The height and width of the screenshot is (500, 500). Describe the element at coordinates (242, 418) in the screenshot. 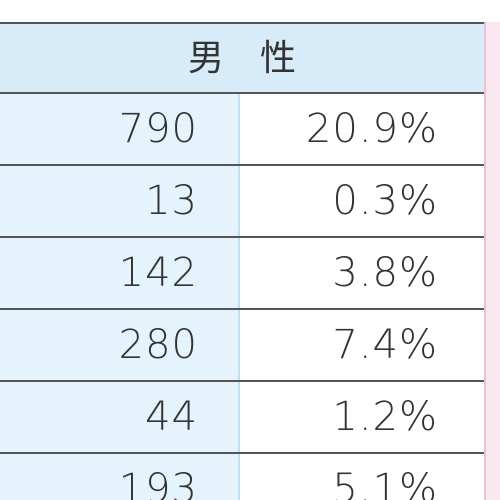

I see `table-row: 44 1.2%` at that location.